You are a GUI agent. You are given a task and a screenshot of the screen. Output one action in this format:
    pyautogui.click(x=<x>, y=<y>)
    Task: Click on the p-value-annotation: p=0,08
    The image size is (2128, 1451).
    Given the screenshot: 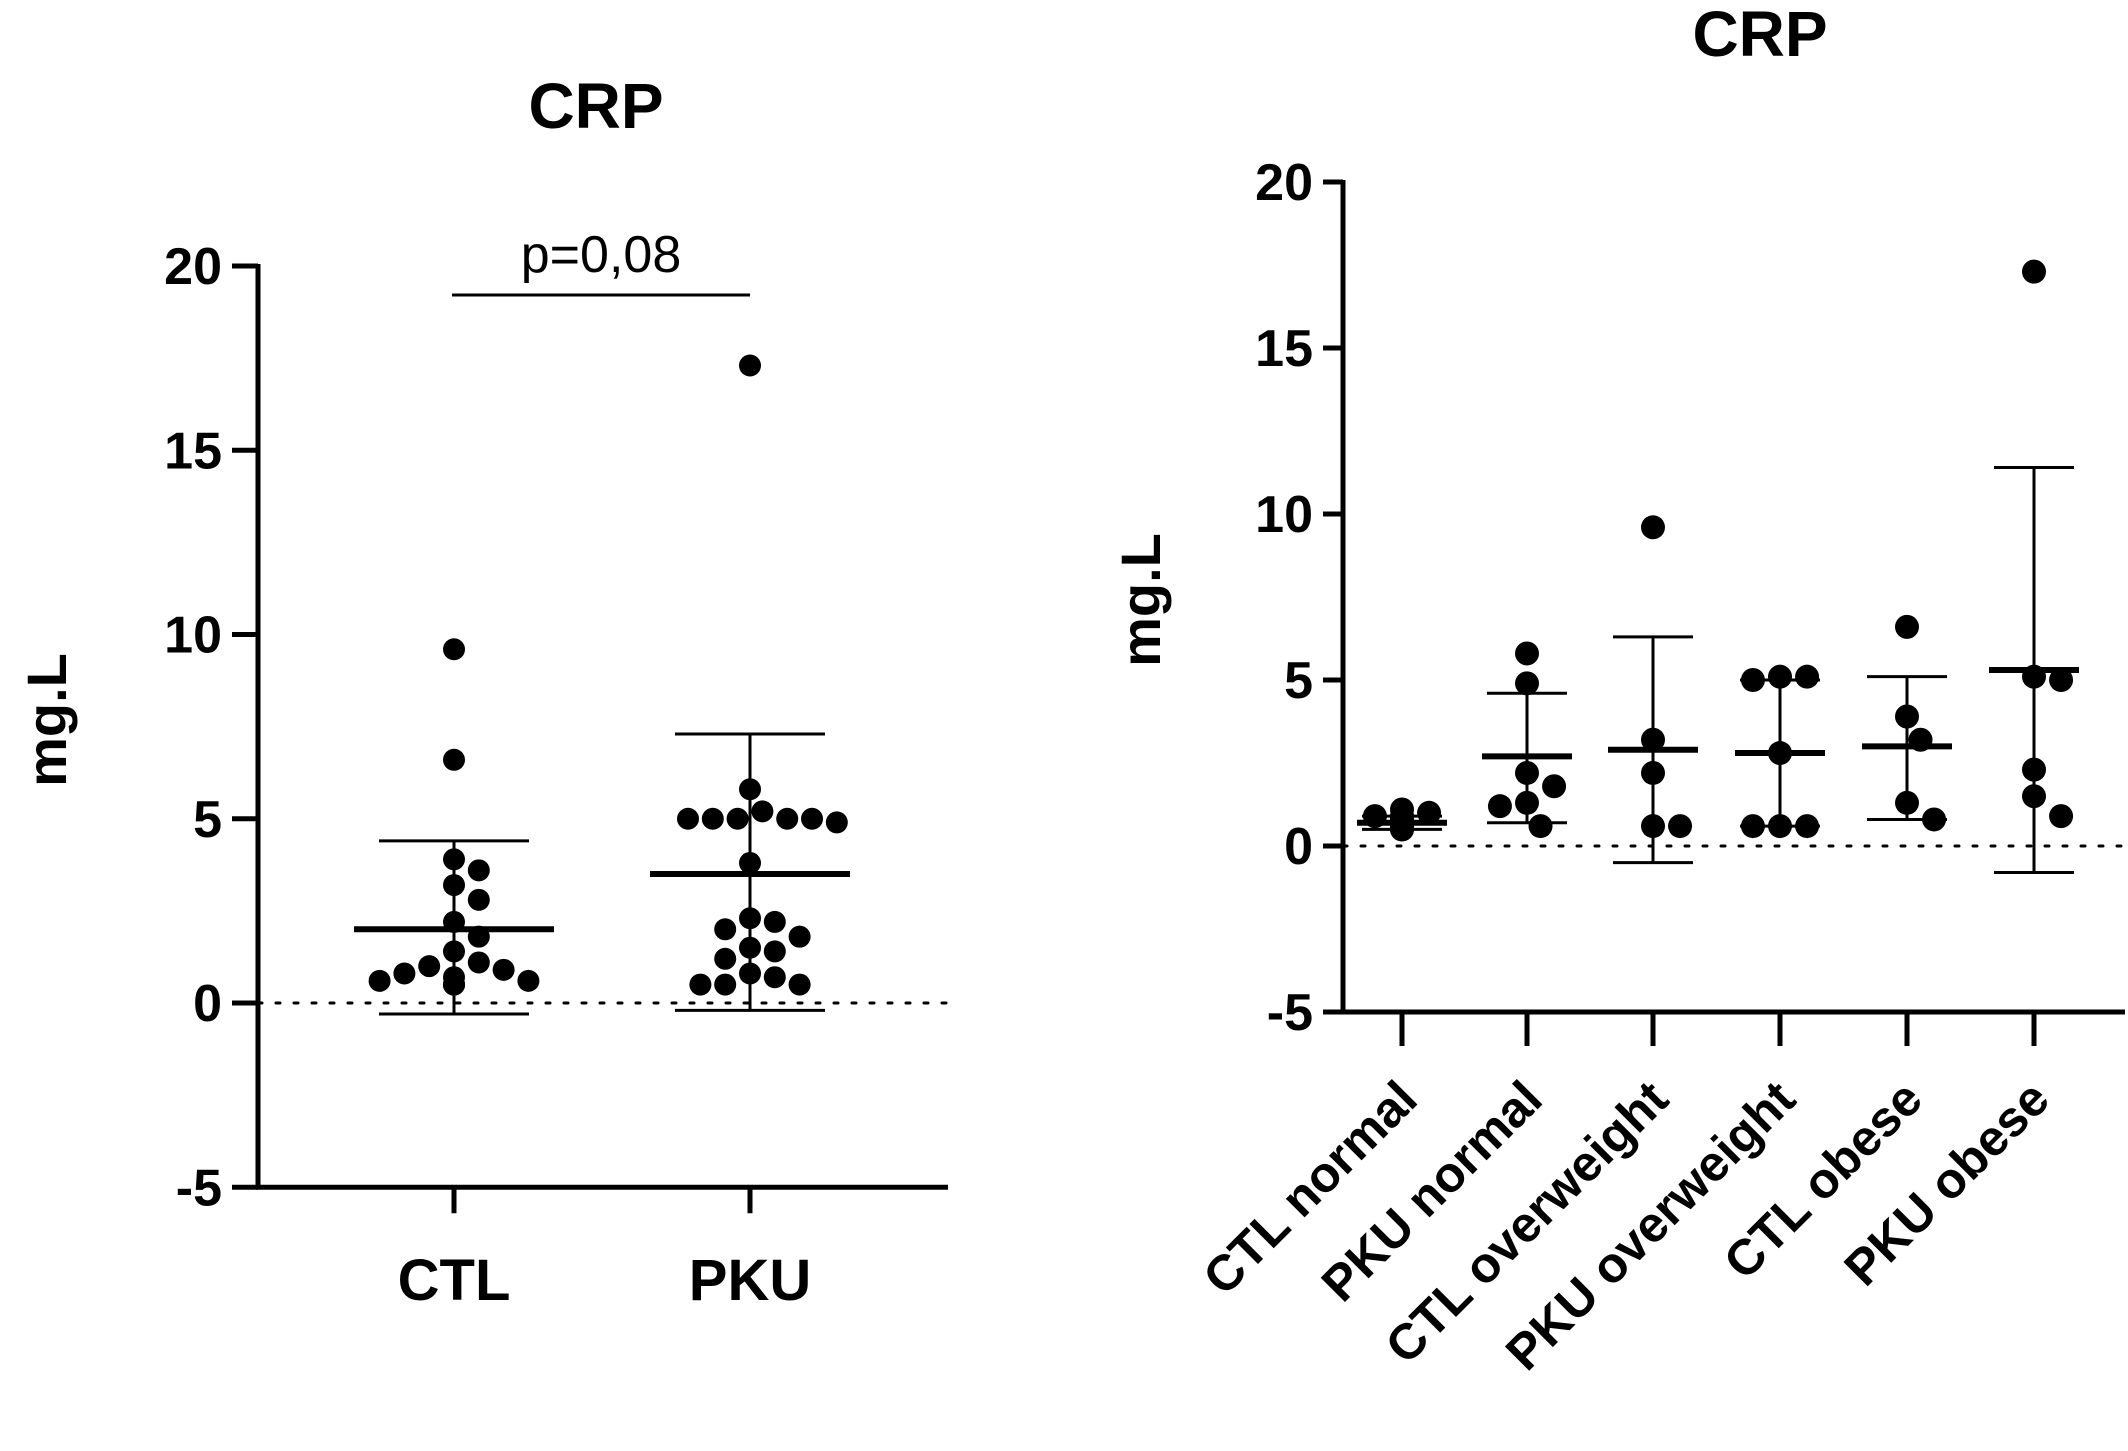 What is the action you would take?
    pyautogui.click(x=601, y=255)
    